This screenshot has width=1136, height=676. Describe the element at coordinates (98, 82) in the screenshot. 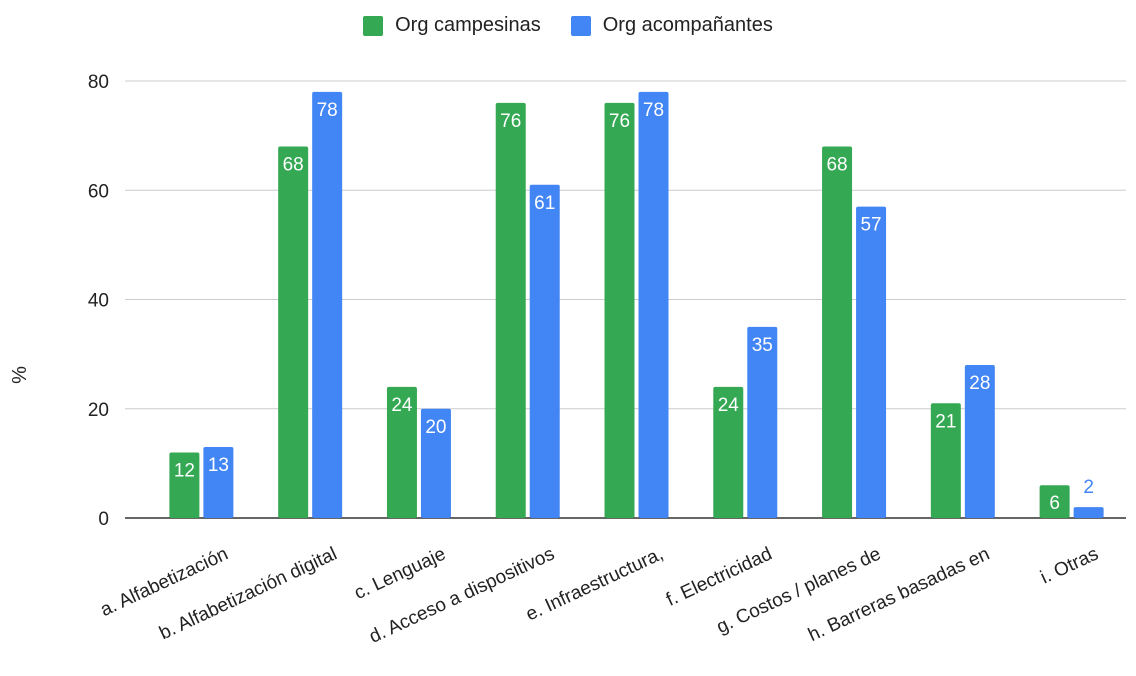

I see `y-tick-label: 80` at that location.